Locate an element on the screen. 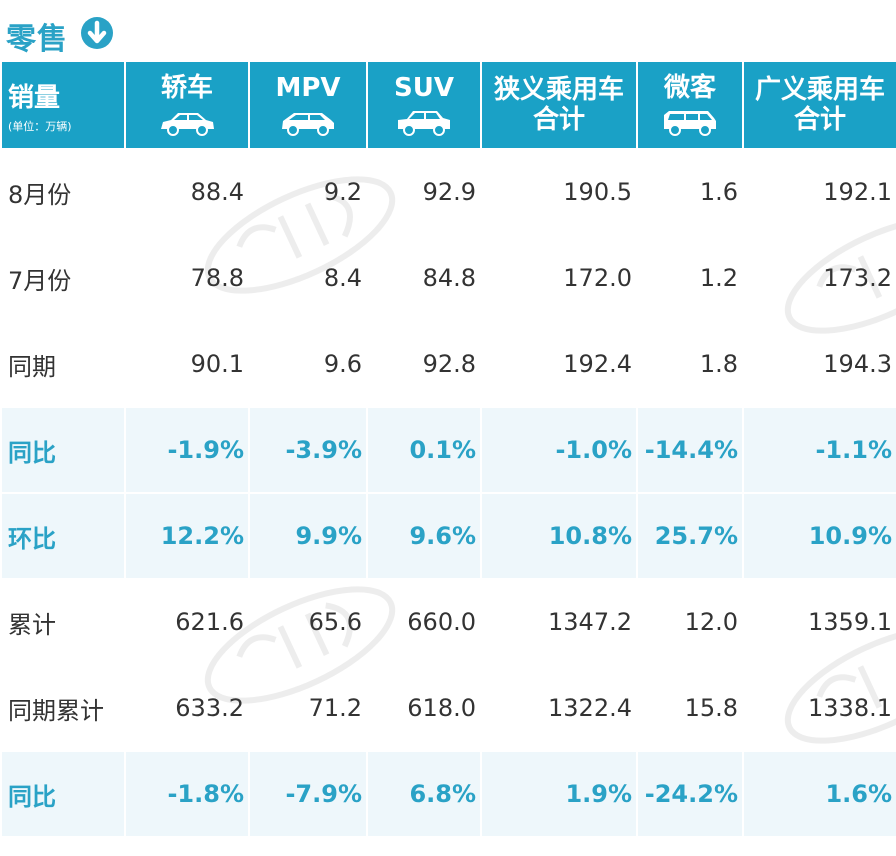 Image resolution: width=896 pixels, height=856 pixels. table-cell: 660.0 is located at coordinates (424, 622).